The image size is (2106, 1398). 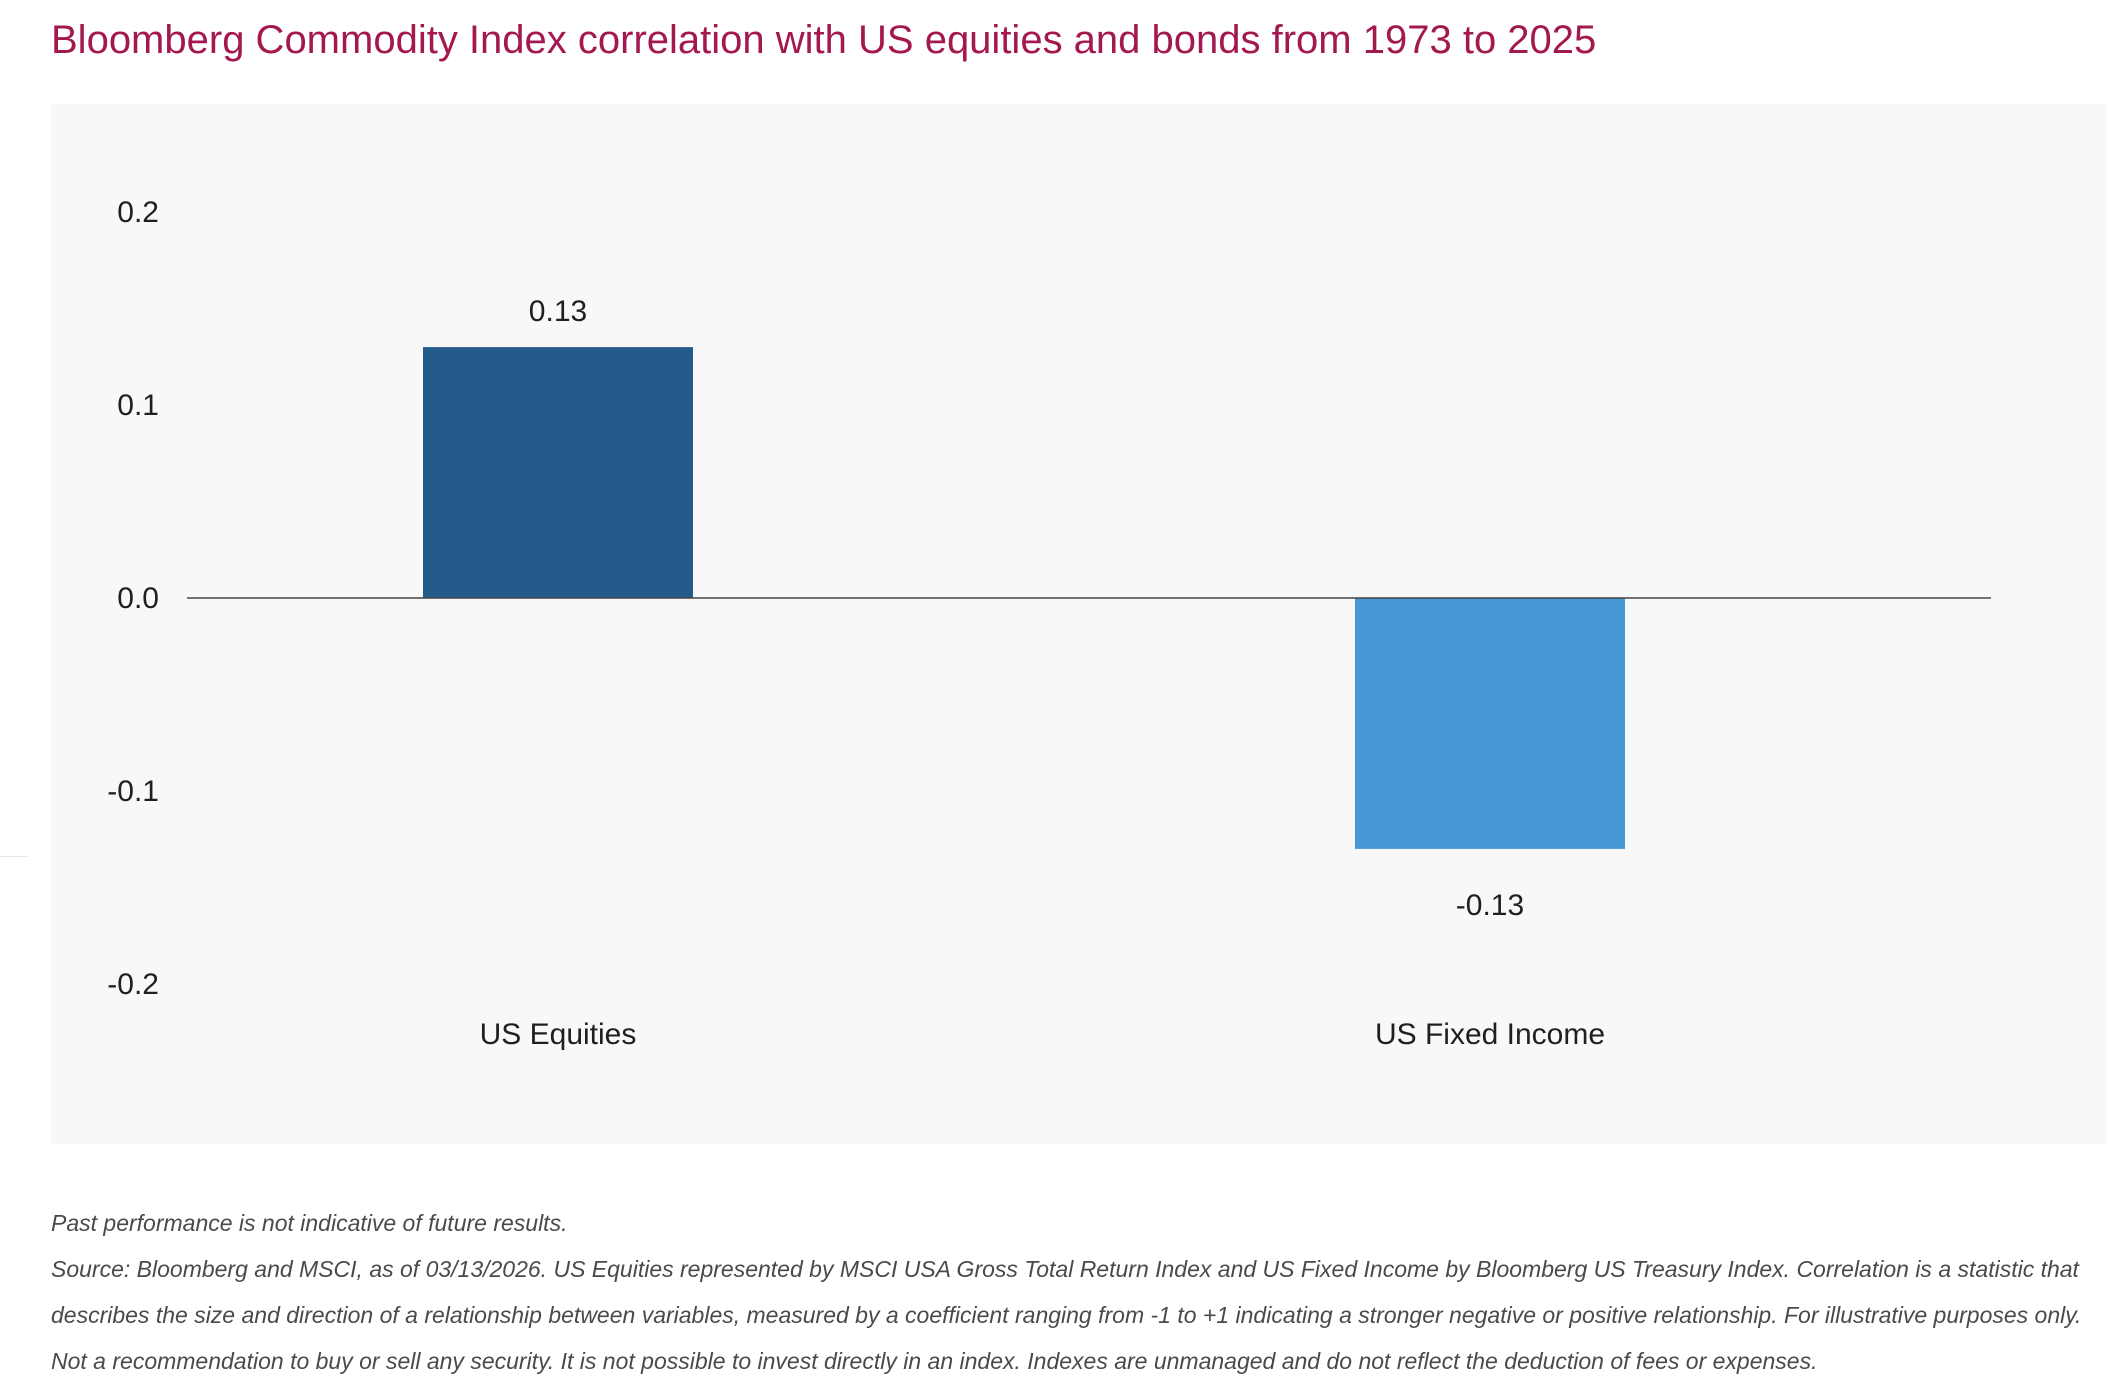 What do you see at coordinates (1490, 905) in the screenshot?
I see `data-label: -0.13` at bounding box center [1490, 905].